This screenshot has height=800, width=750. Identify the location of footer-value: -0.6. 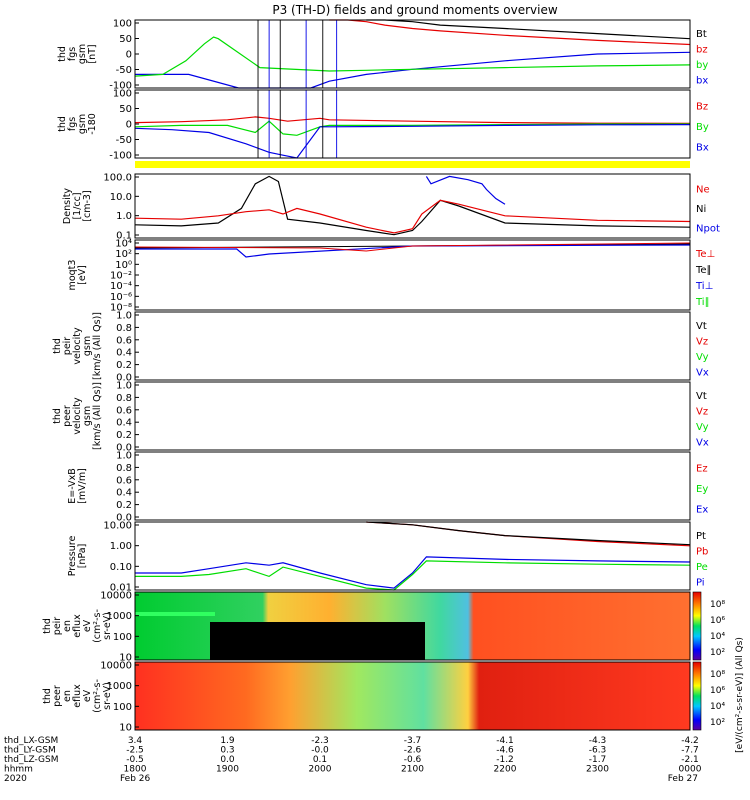
(413, 760).